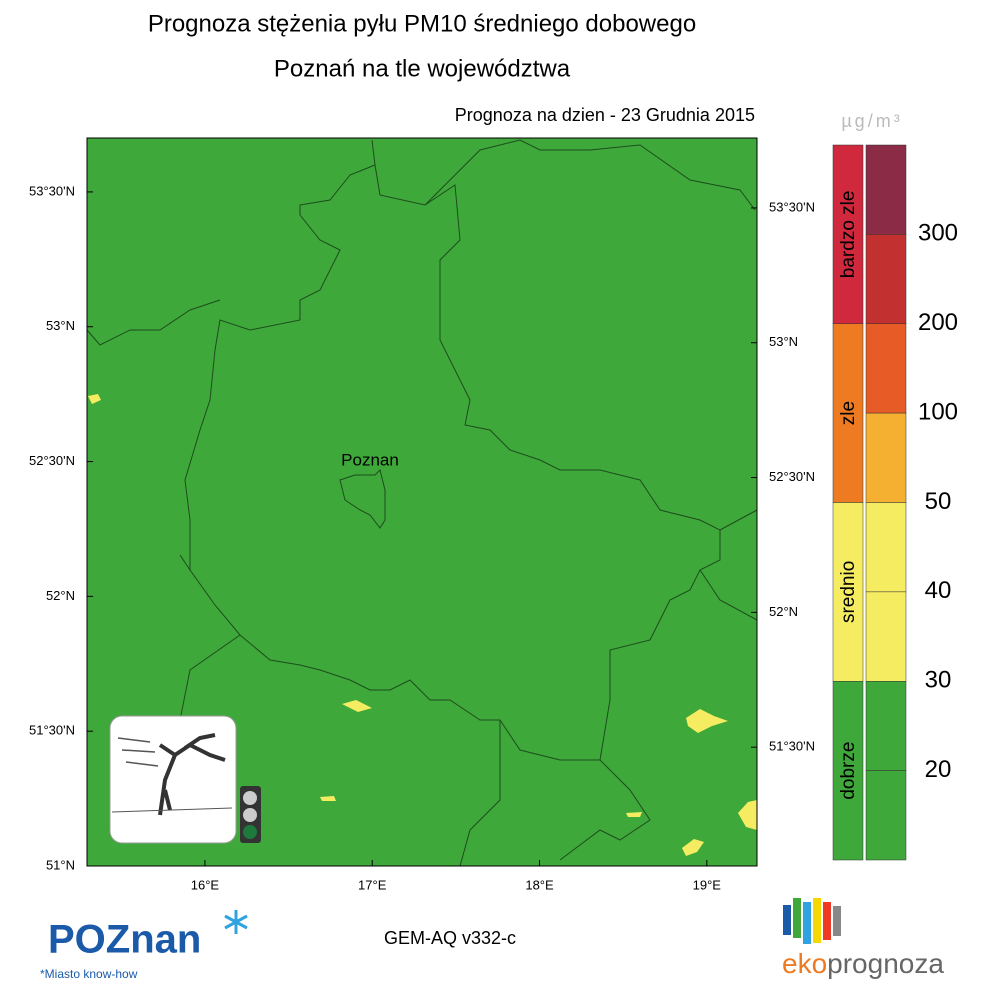 Image resolution: width=1000 pixels, height=1000 pixels. I want to click on eko-text: ekoprognoza, so click(863, 963).